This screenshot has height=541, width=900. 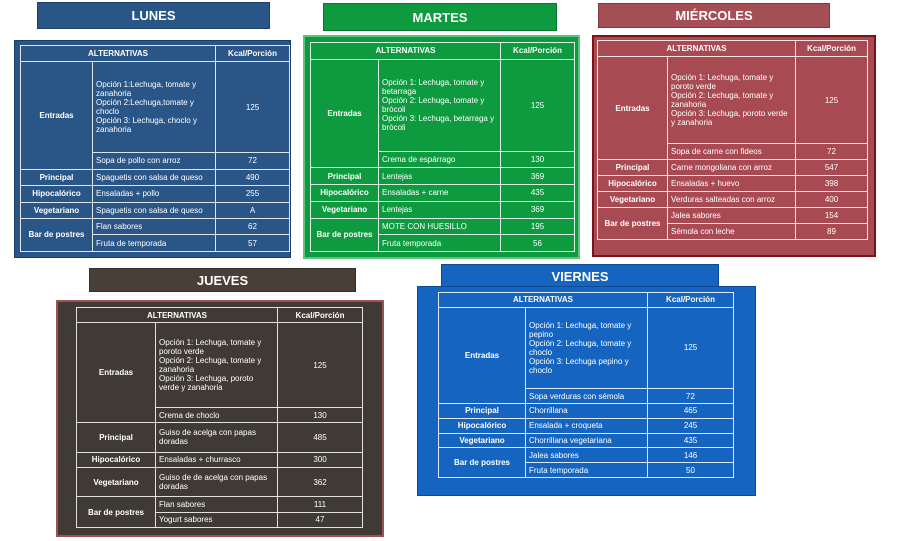 What do you see at coordinates (189, 415) in the screenshot?
I see `dish-line: Crema de choclo` at bounding box center [189, 415].